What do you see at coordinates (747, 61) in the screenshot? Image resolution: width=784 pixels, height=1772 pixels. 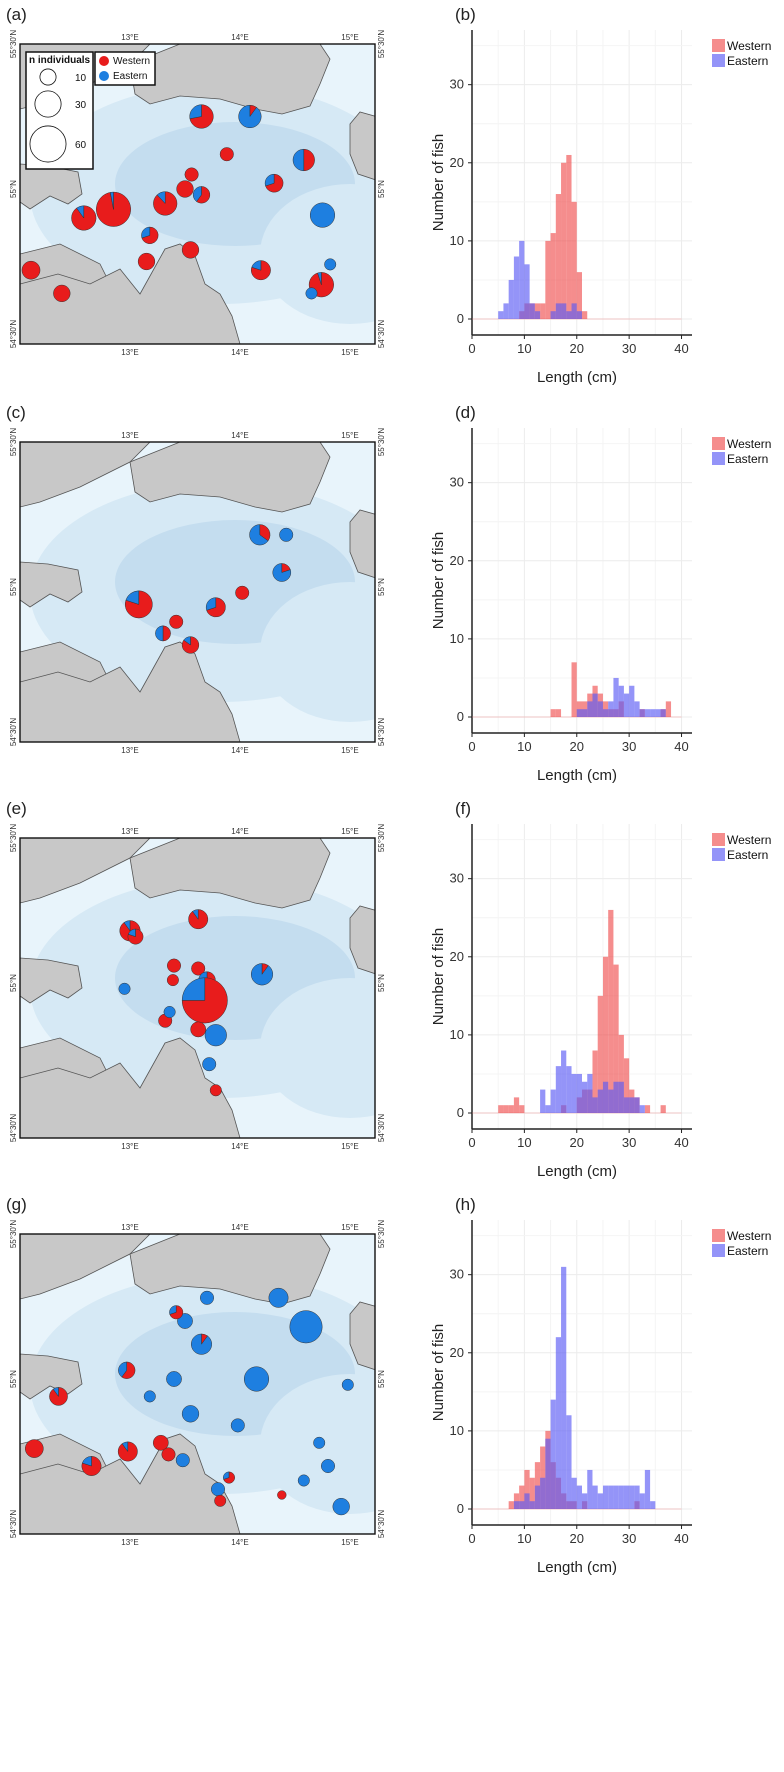 I see `legend-label-eastern: Eastern` at bounding box center [747, 61].